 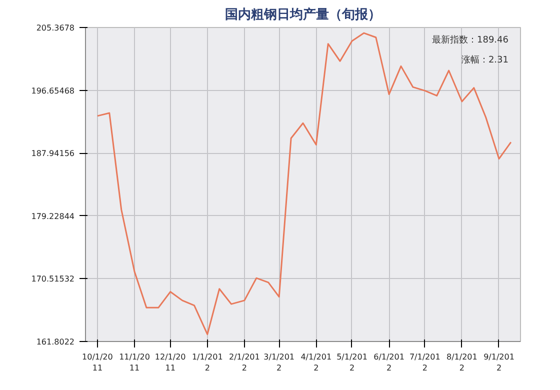 I want to click on annotation: 涨幅：2.31, so click(x=485, y=60).